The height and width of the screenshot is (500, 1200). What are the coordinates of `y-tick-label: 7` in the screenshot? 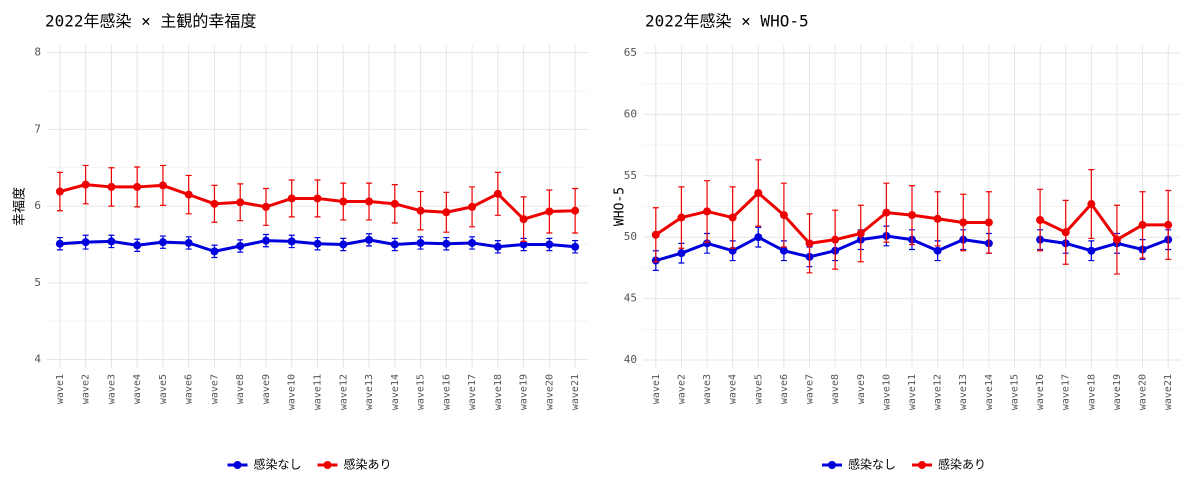 It's located at (37, 128).